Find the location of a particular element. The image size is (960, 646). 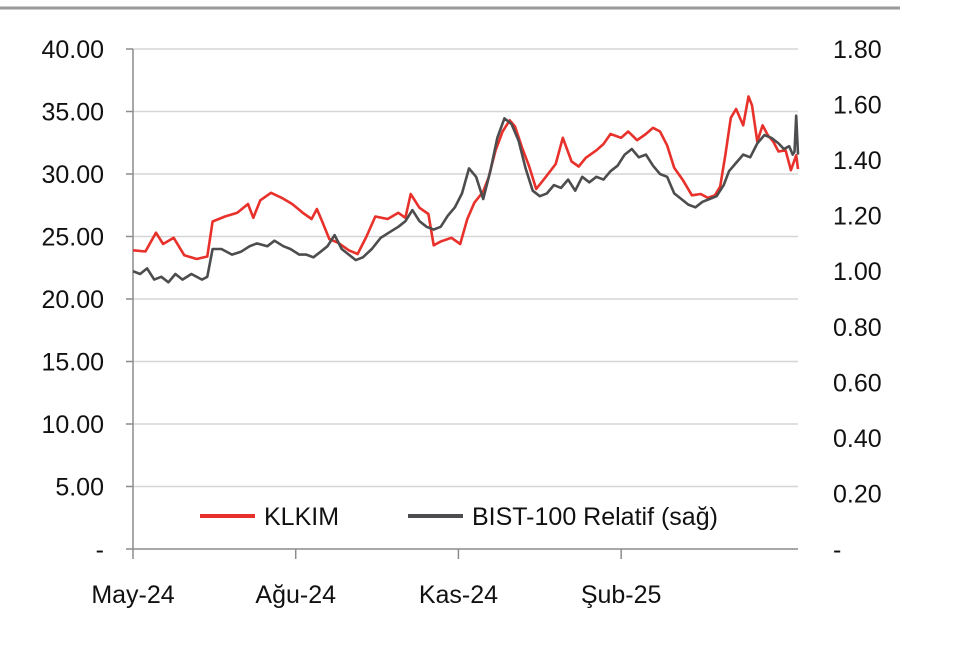

right-tick-label: - is located at coordinates (837, 550).